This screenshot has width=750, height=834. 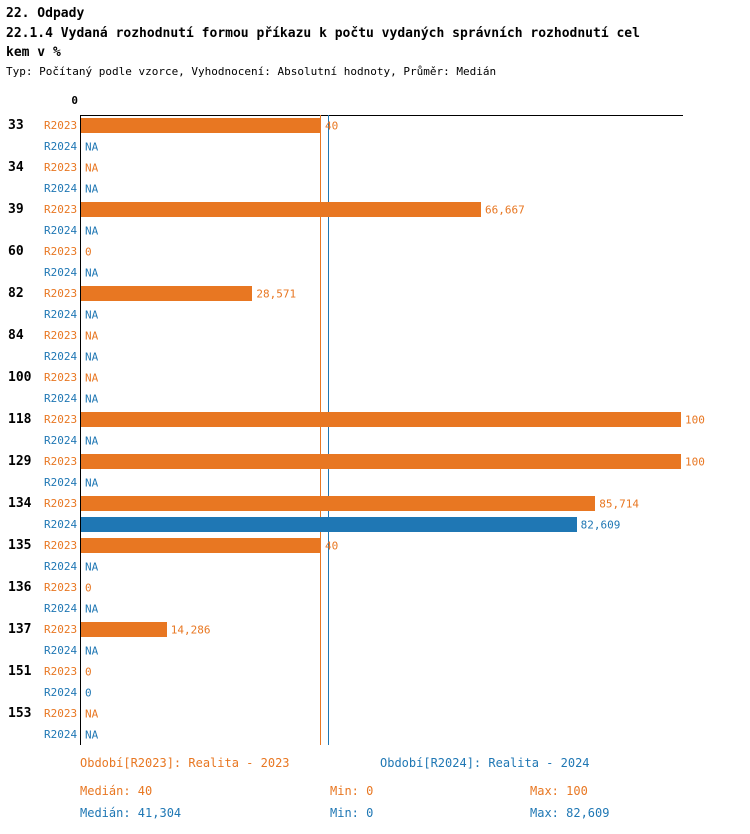 I want to click on category-label: 118, so click(x=20, y=419).